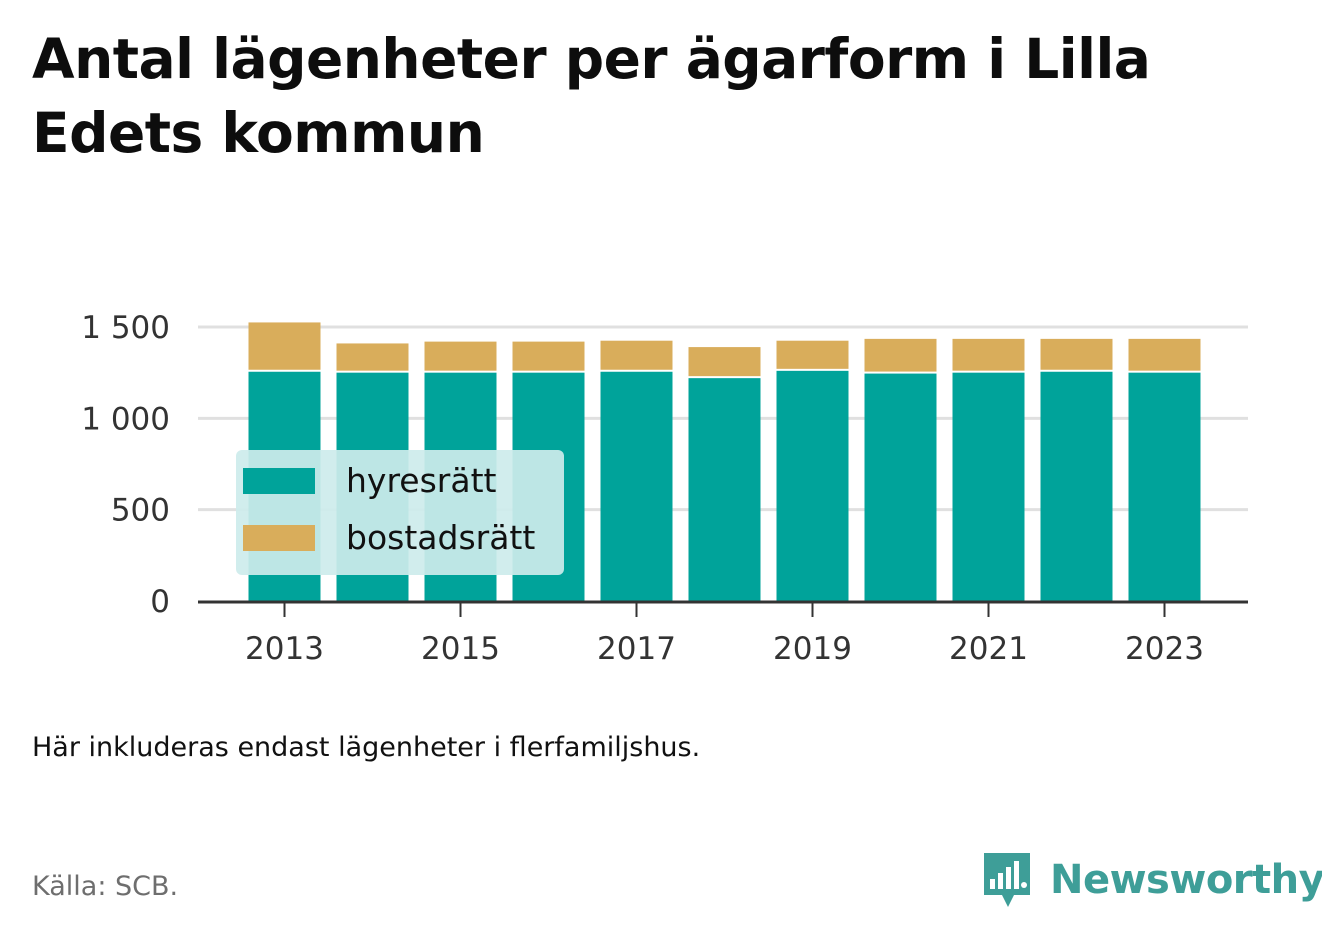  I want to click on x-tick-label: 2021, so click(988, 649).